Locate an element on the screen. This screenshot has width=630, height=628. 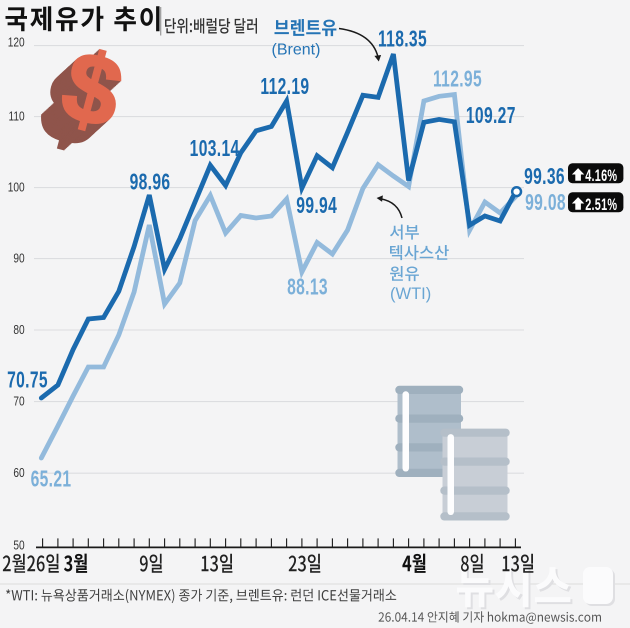
svg-text: 99.94 is located at coordinates (316, 206).